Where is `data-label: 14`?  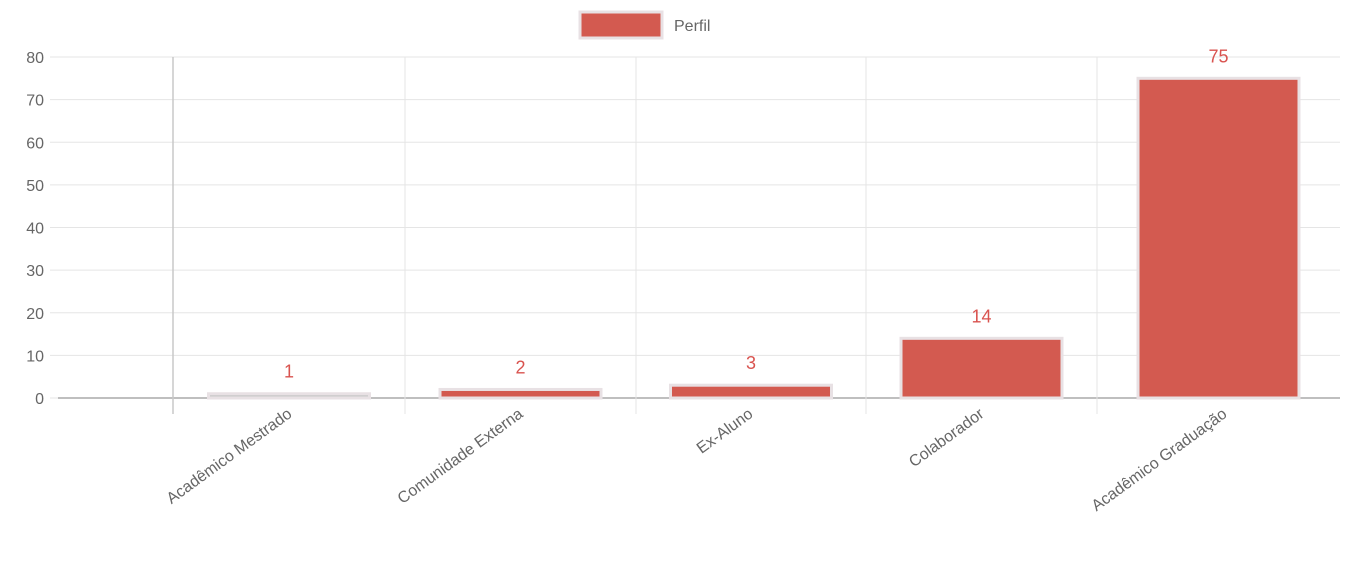 data-label: 14 is located at coordinates (981, 316).